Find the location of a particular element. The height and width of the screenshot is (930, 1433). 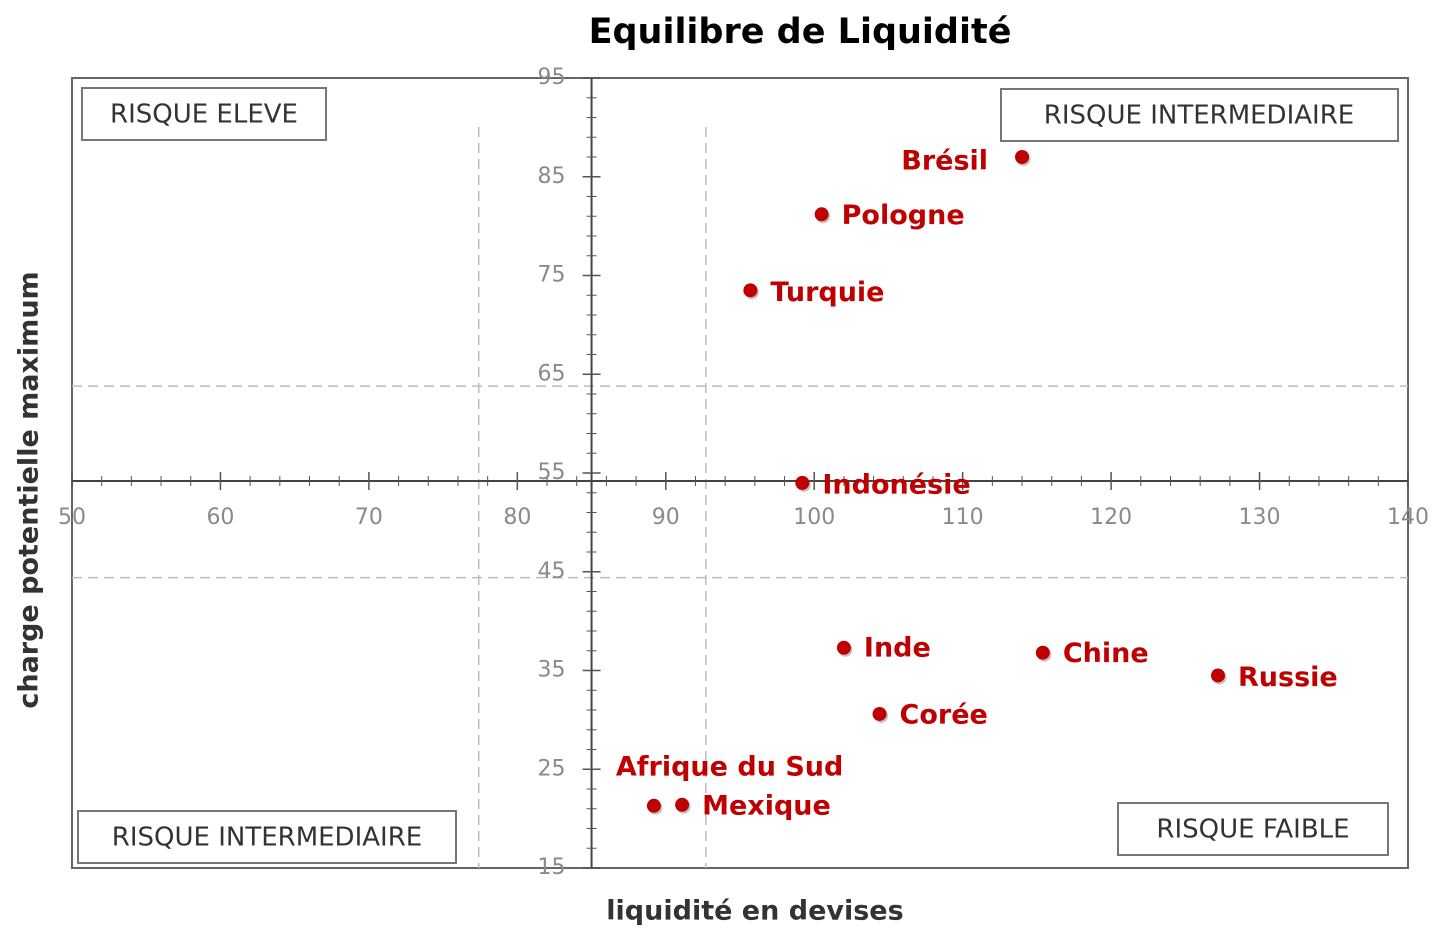

x-tick-label: 70 is located at coordinates (369, 517).